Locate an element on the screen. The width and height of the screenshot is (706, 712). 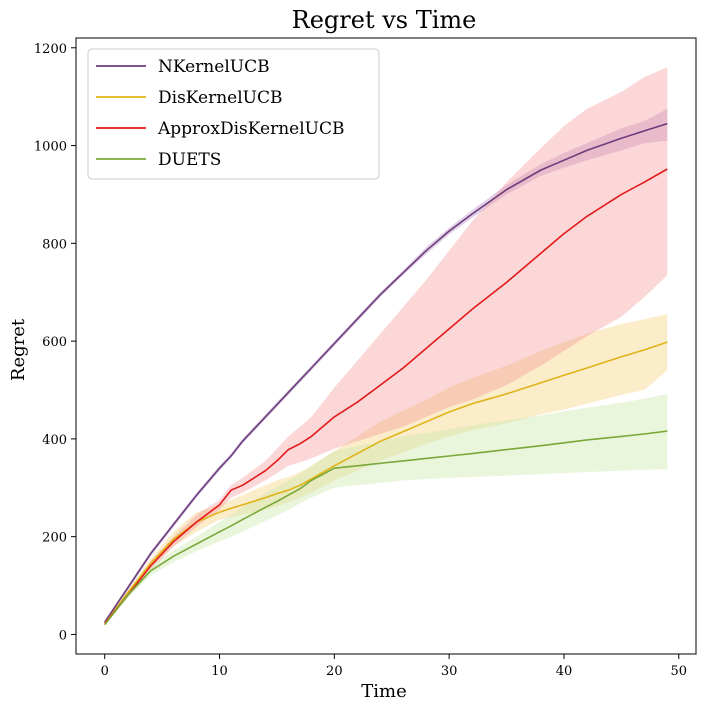
legend-label-1: DisKernelUCB is located at coordinates (220, 98).